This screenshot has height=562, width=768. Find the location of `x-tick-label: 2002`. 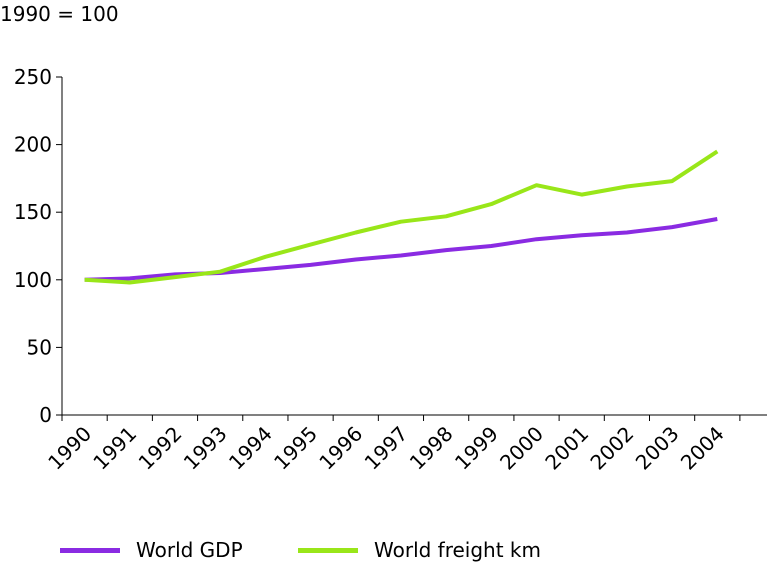

x-tick-label: 2002 is located at coordinates (611, 448).